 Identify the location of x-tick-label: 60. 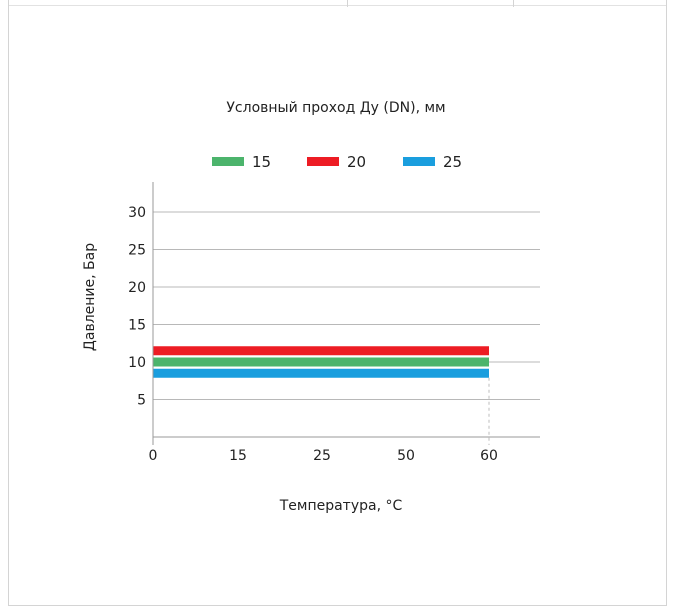
(489, 456).